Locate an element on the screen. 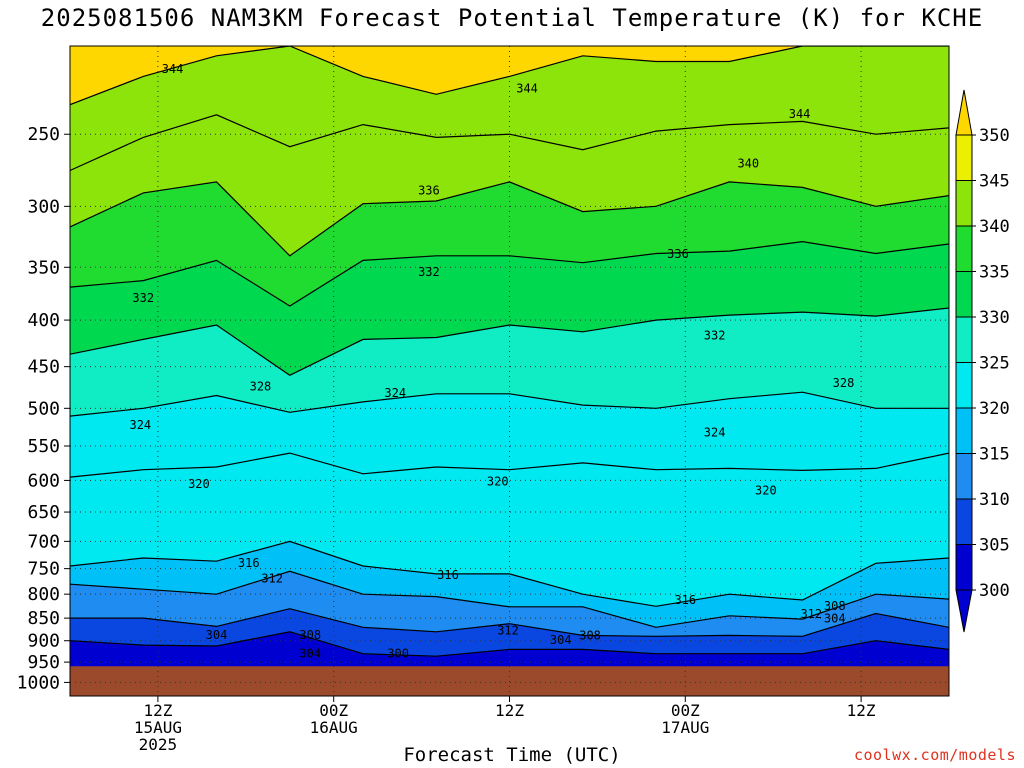  colorbar-arrow-bottom is located at coordinates (964, 611).